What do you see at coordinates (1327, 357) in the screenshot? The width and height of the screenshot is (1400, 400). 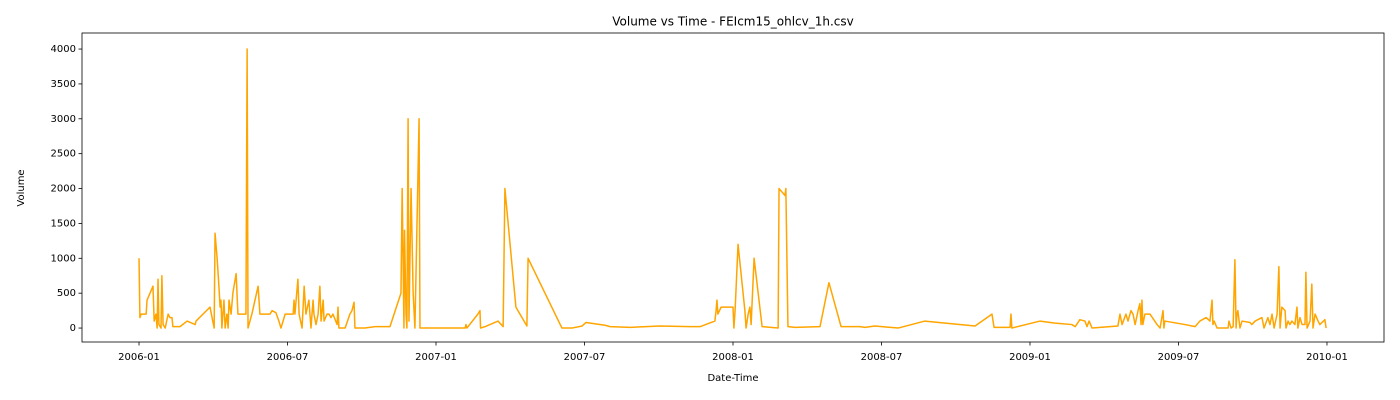 I see `x-tick-label: 2010-01` at bounding box center [1327, 357].